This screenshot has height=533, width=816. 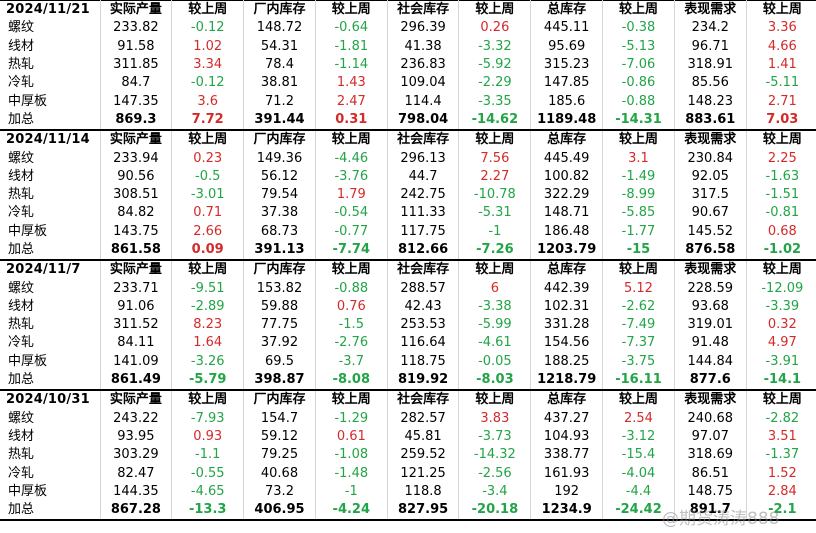 I want to click on value-cell: 876.58, so click(x=710, y=251).